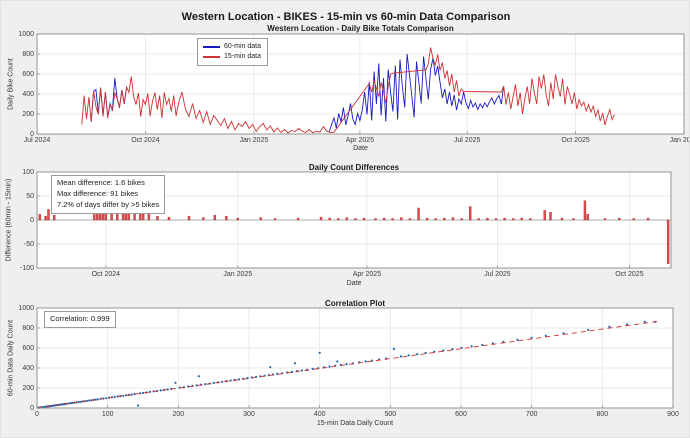 Image resolution: width=690 pixels, height=438 pixels. Describe the element at coordinates (532, 414) in the screenshot. I see `svg-text: 700` at that location.